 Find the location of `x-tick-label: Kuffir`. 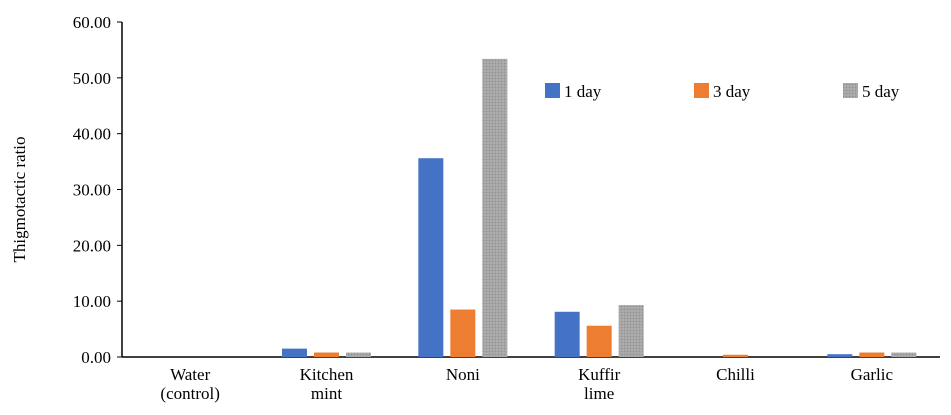

x-tick-label: Kuffir is located at coordinates (599, 374).